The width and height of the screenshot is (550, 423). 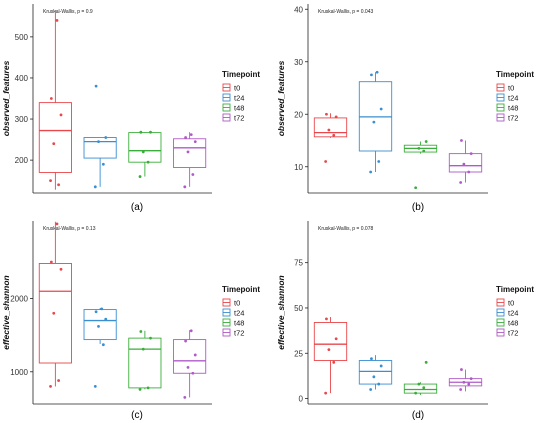 I want to click on kruskal-wallis-annotation: Kruskal-Wallis, p = 0.9, so click(x=68, y=12).